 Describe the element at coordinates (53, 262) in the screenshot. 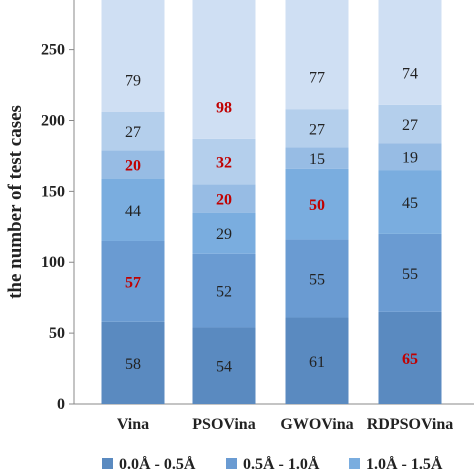

I see `y-tick-label: 100` at that location.